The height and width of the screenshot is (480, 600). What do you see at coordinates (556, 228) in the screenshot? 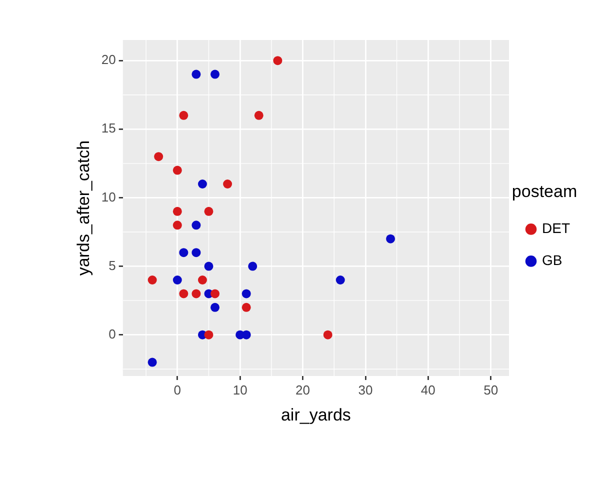
I see `legend-label: DET` at bounding box center [556, 228].